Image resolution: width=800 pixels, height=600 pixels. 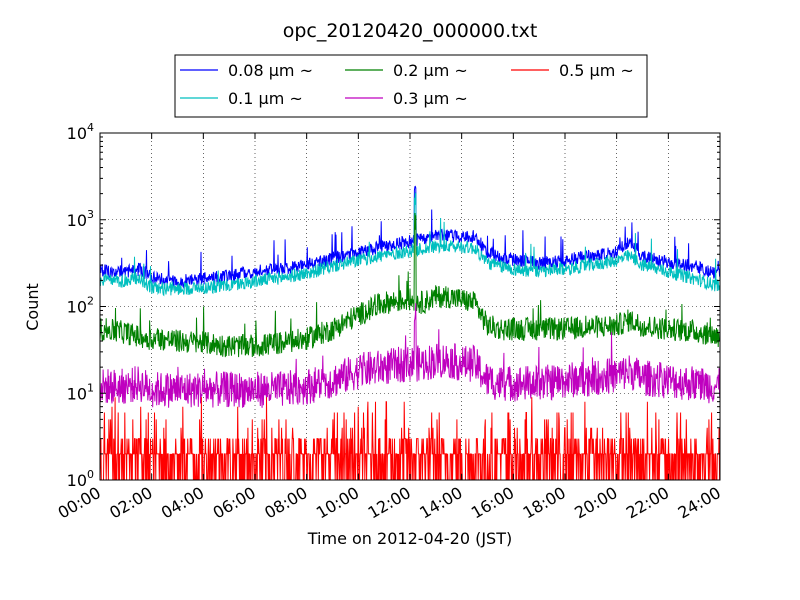 I want to click on x-tick-label: 10:00, so click(x=337, y=503).